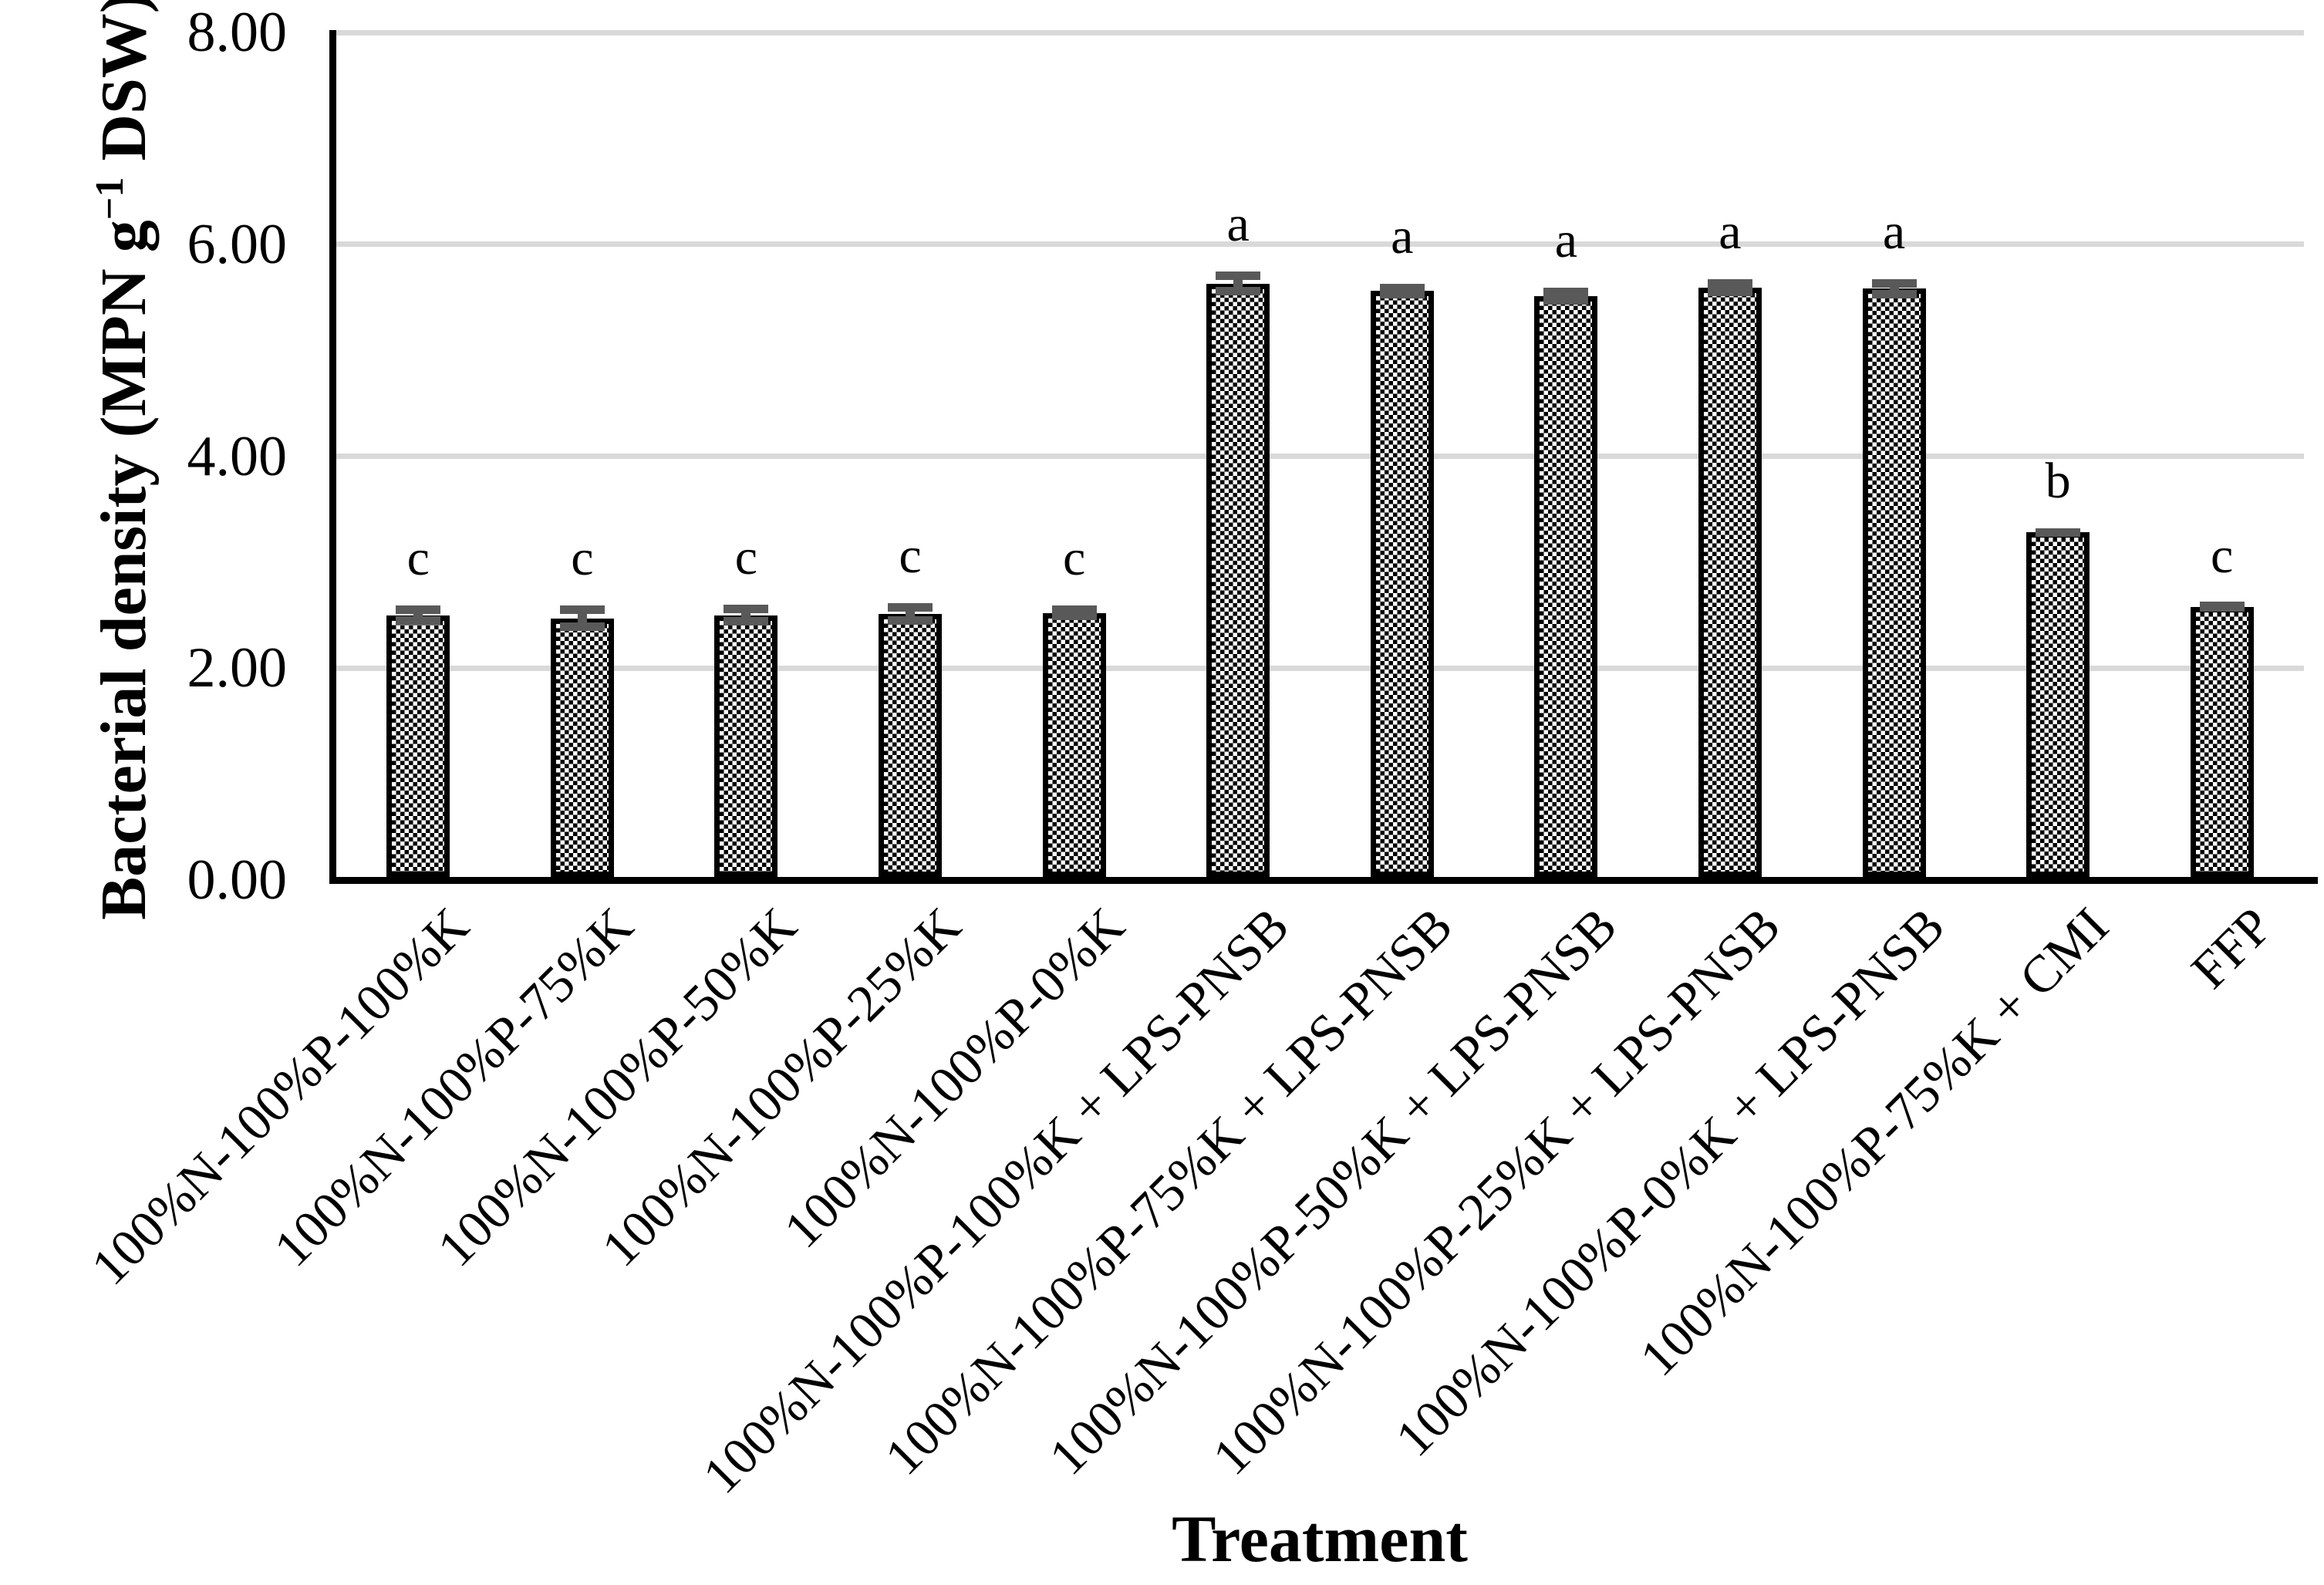  I want to click on y-axis-title-text: Bacterial density (MPN g, so click(124, 570).